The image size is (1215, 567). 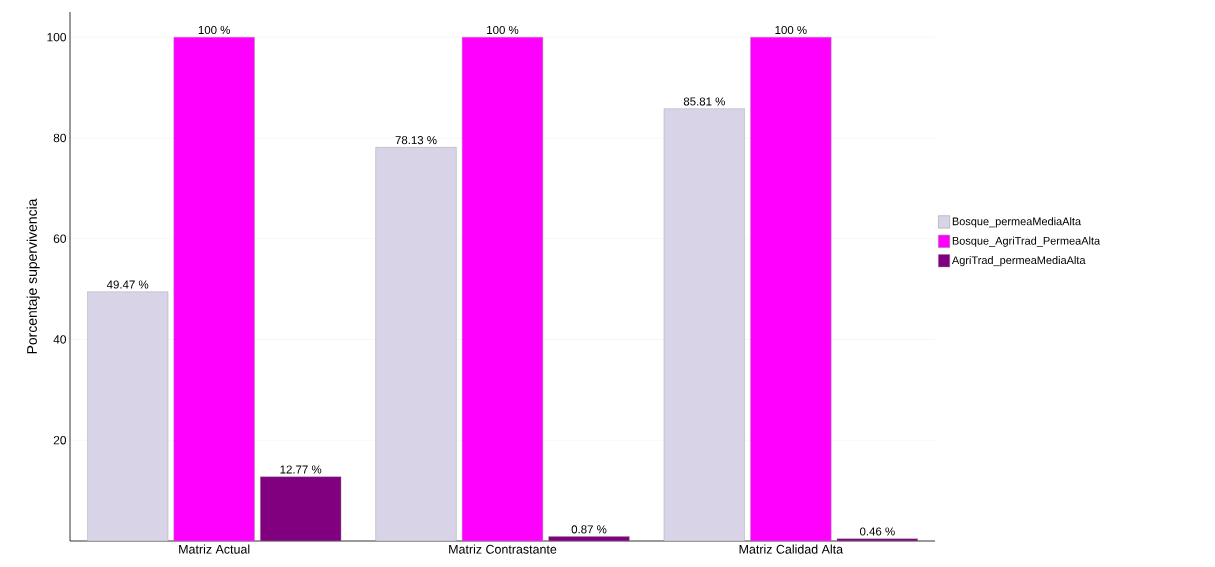 I want to click on data-label: 49.47 %, so click(x=127, y=284).